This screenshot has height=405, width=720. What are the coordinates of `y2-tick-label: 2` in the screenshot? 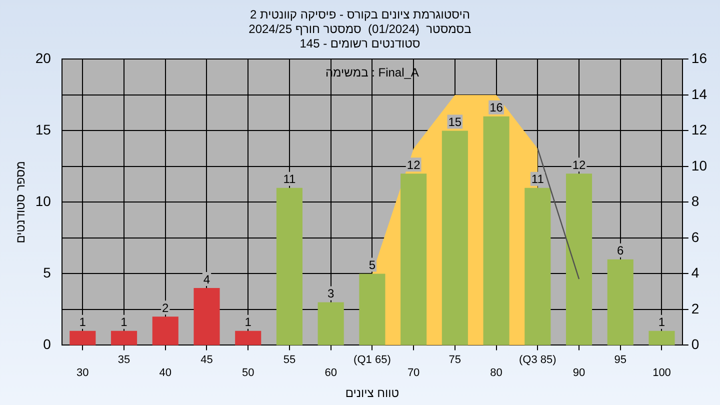 It's located at (695, 308).